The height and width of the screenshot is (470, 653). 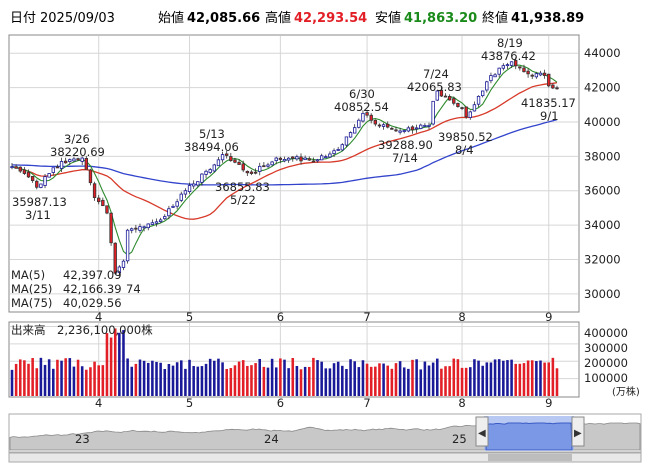 What do you see at coordinates (31, 303) in the screenshot?
I see `legend-ma75-label: MA(75)` at bounding box center [31, 303].